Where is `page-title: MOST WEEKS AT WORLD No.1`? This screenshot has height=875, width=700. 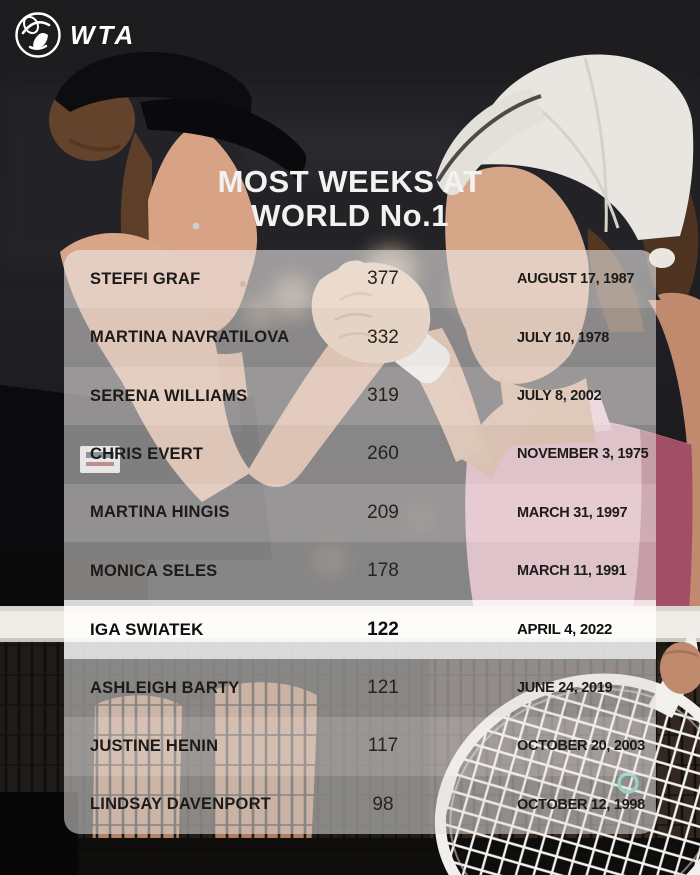 page-title: MOST WEEKS AT WORLD No.1 is located at coordinates (350, 199).